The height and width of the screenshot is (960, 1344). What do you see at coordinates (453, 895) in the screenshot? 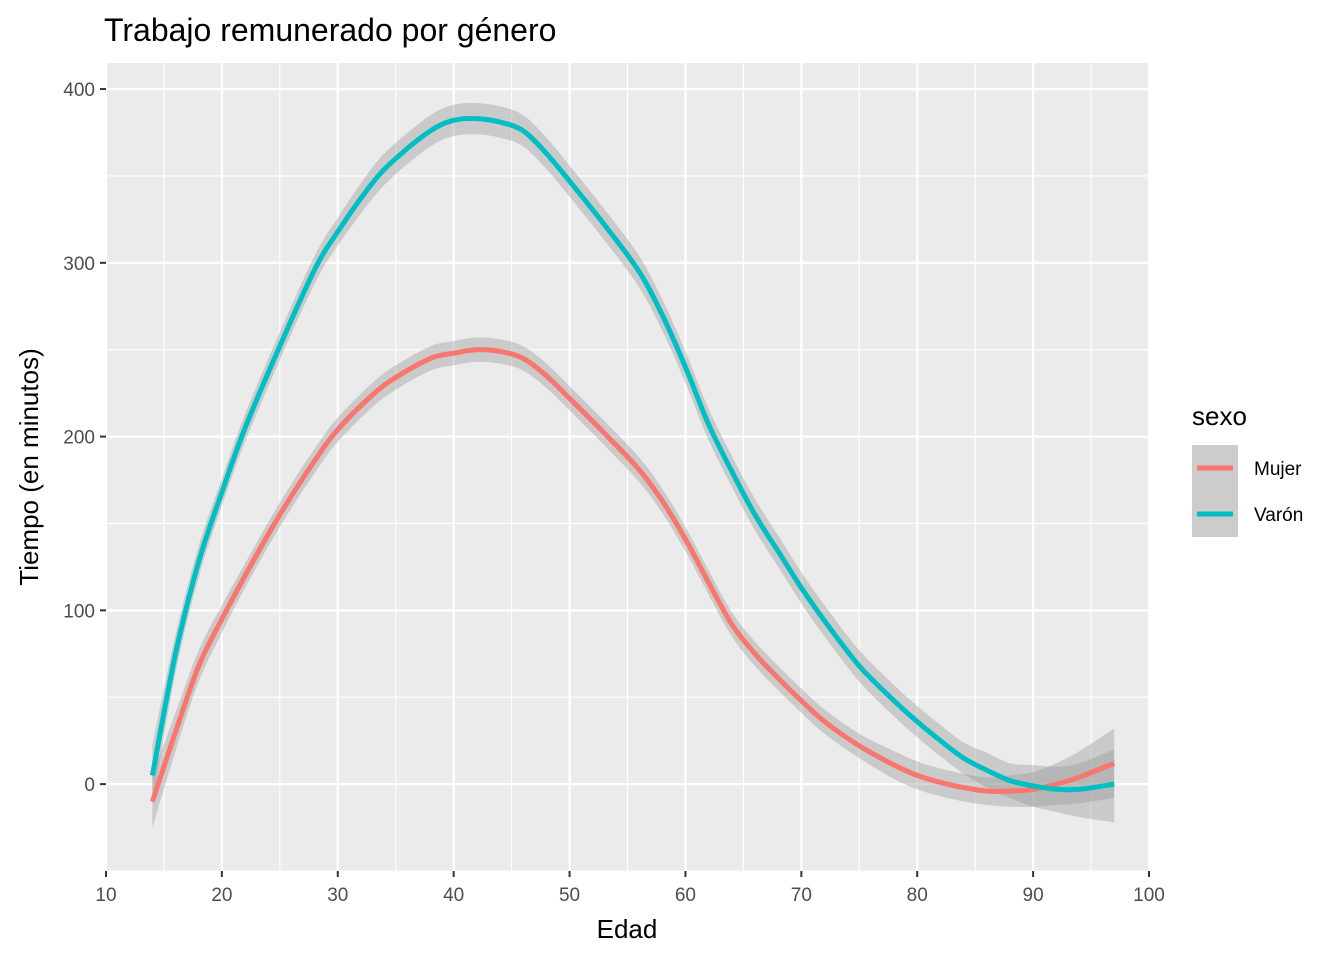
I see `x-tick-label: 40` at bounding box center [453, 895].